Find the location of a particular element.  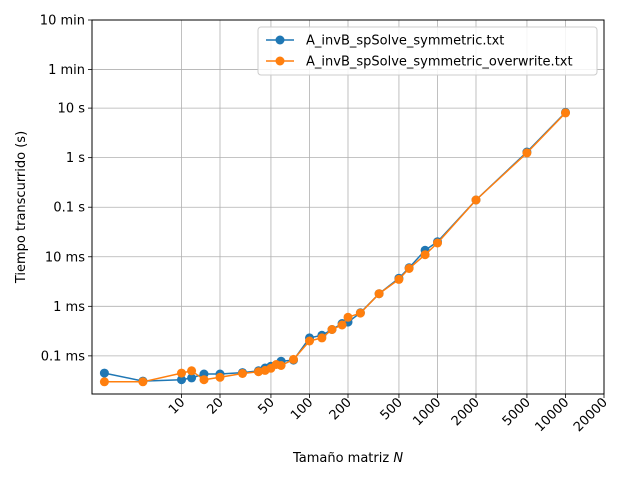

legend-label: A_invB_spSolve_symmetric.txt is located at coordinates (405, 41).